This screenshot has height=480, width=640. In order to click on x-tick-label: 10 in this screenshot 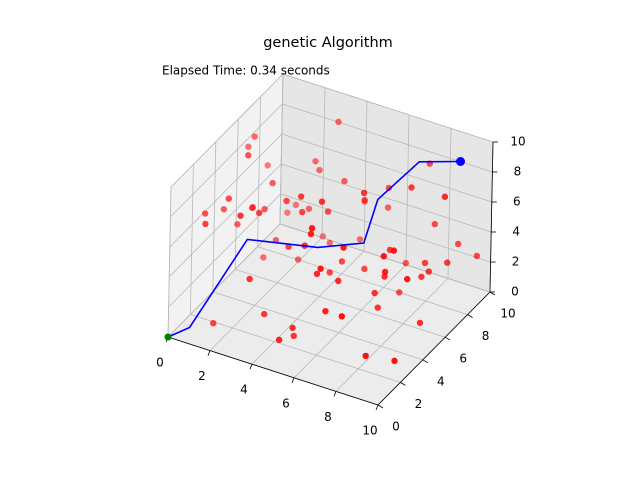, I will do `click(369, 431)`.